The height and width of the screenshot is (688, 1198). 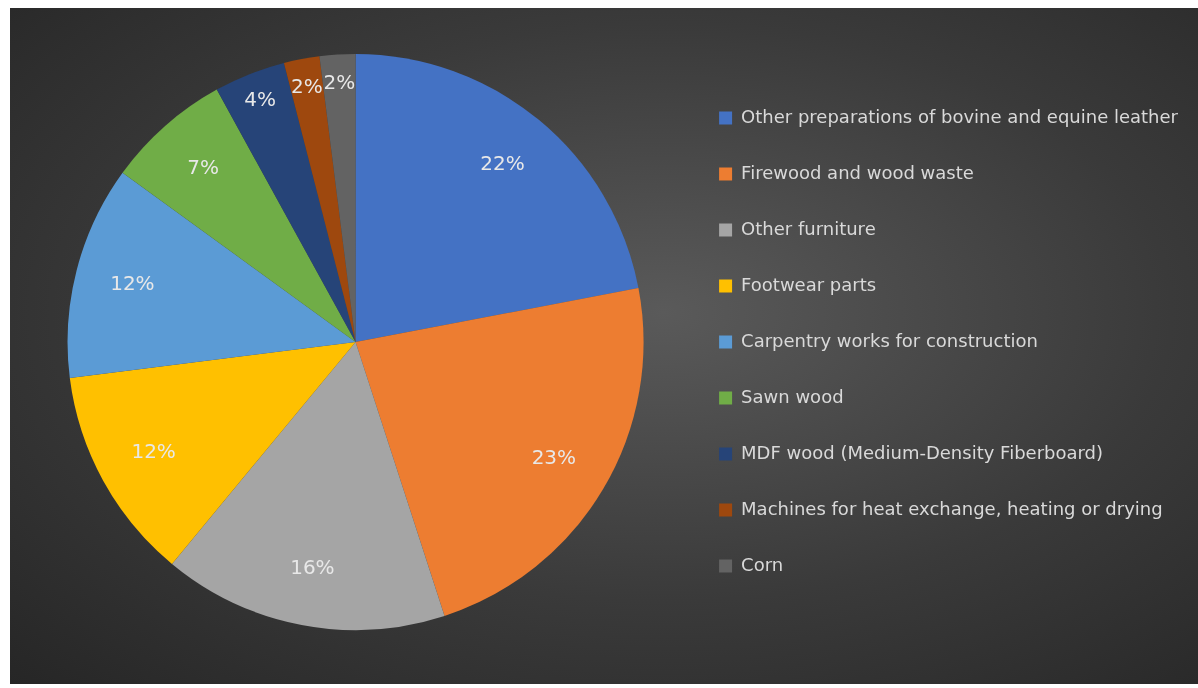 I want to click on data-label: 7%, so click(x=203, y=167).